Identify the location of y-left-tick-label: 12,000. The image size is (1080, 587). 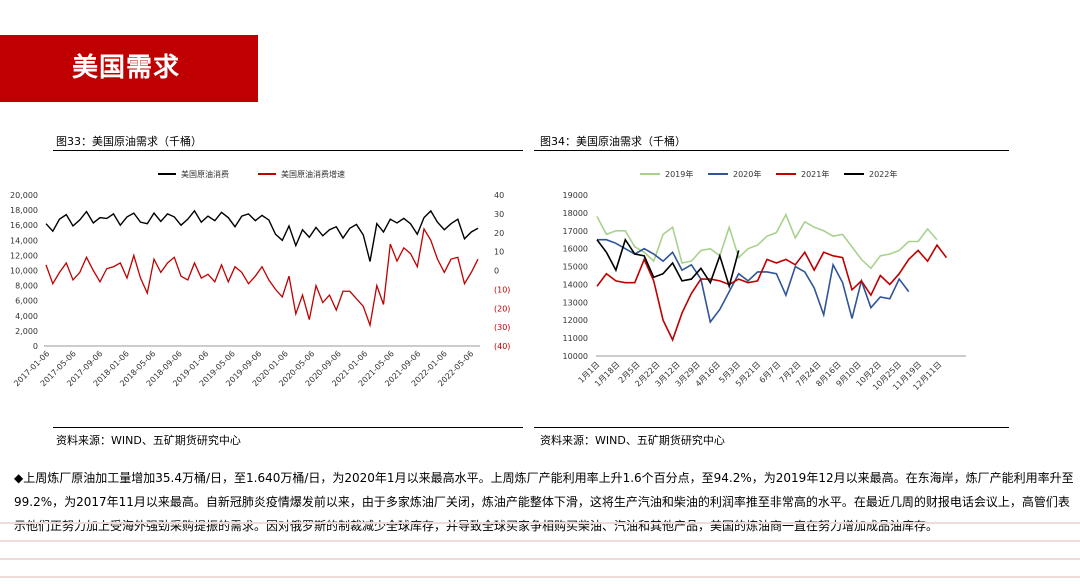
(24, 255).